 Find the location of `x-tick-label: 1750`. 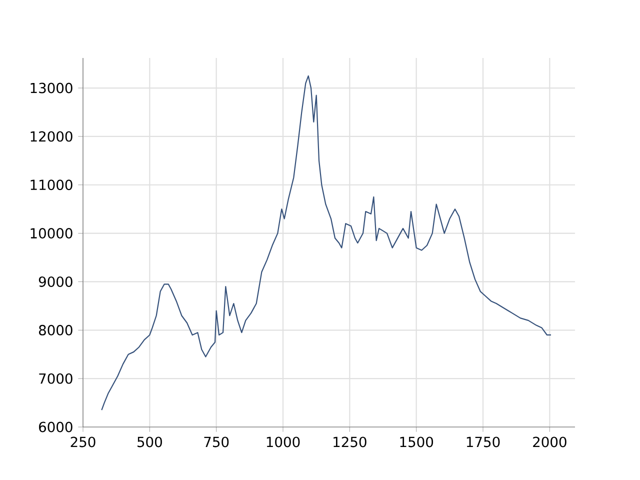

x-tick-label: 1750 is located at coordinates (483, 442).